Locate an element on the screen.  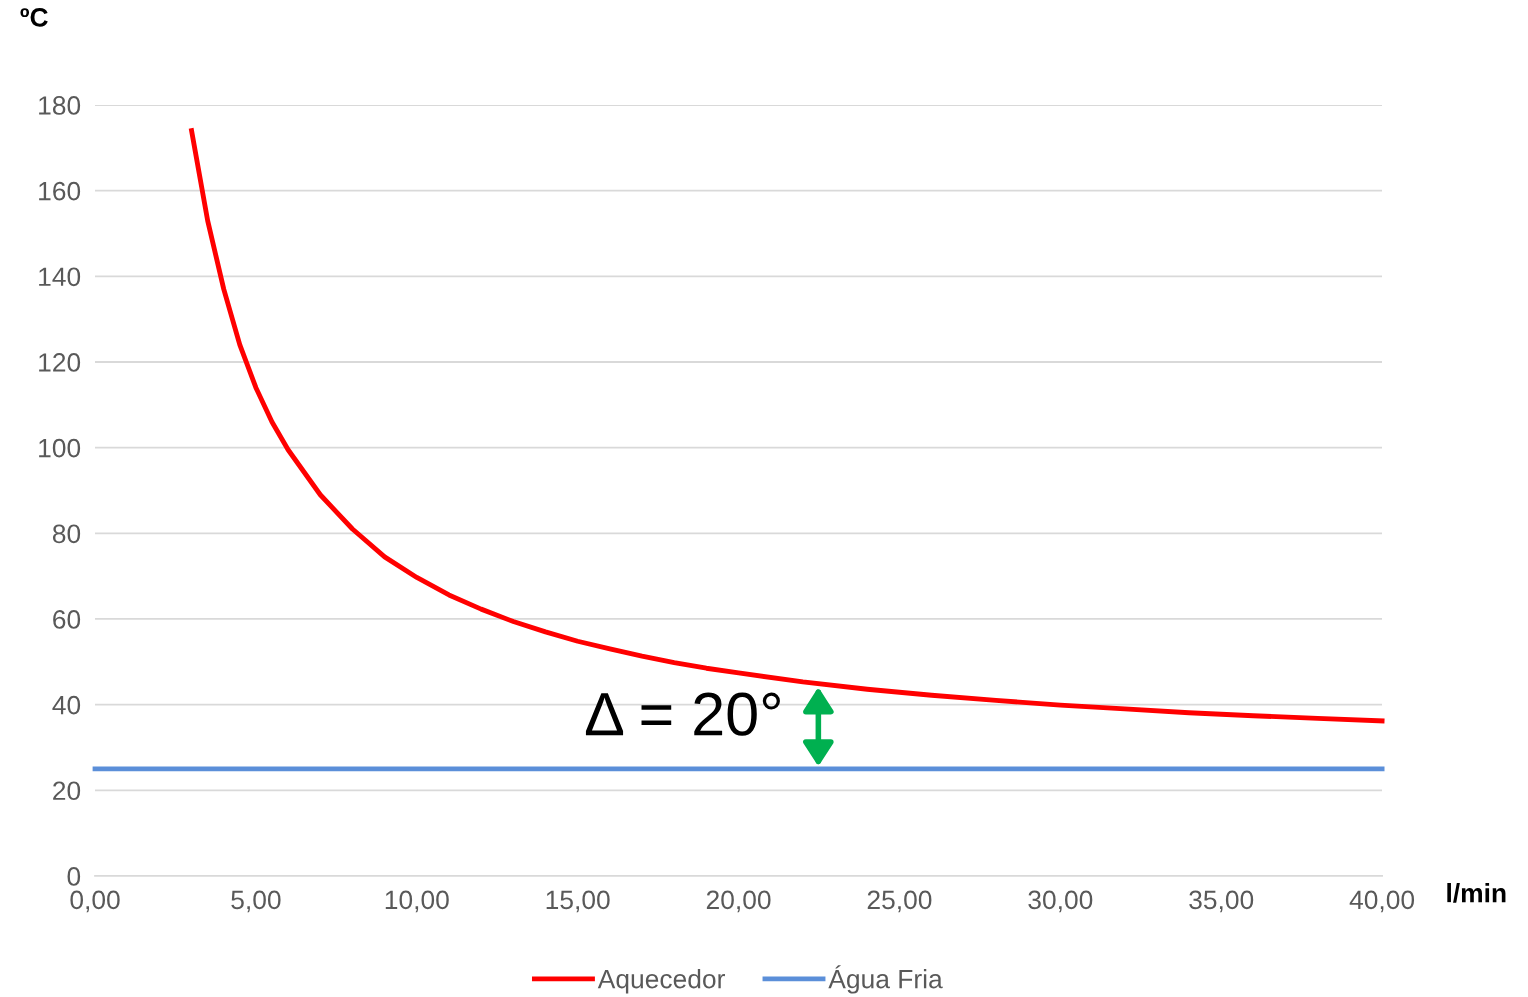
x-tick-label: 35,00 is located at coordinates (1221, 901).